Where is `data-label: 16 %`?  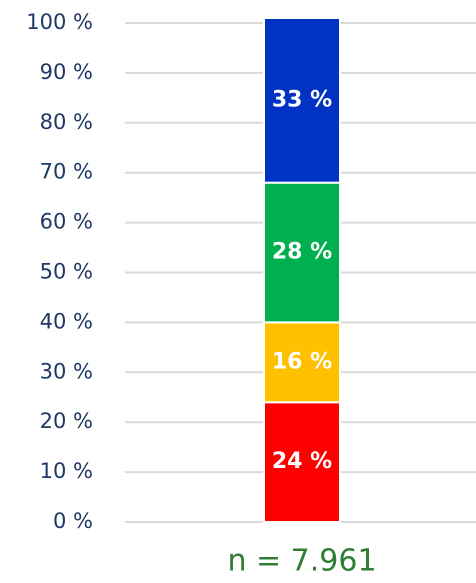
data-label: 16 % is located at coordinates (302, 361).